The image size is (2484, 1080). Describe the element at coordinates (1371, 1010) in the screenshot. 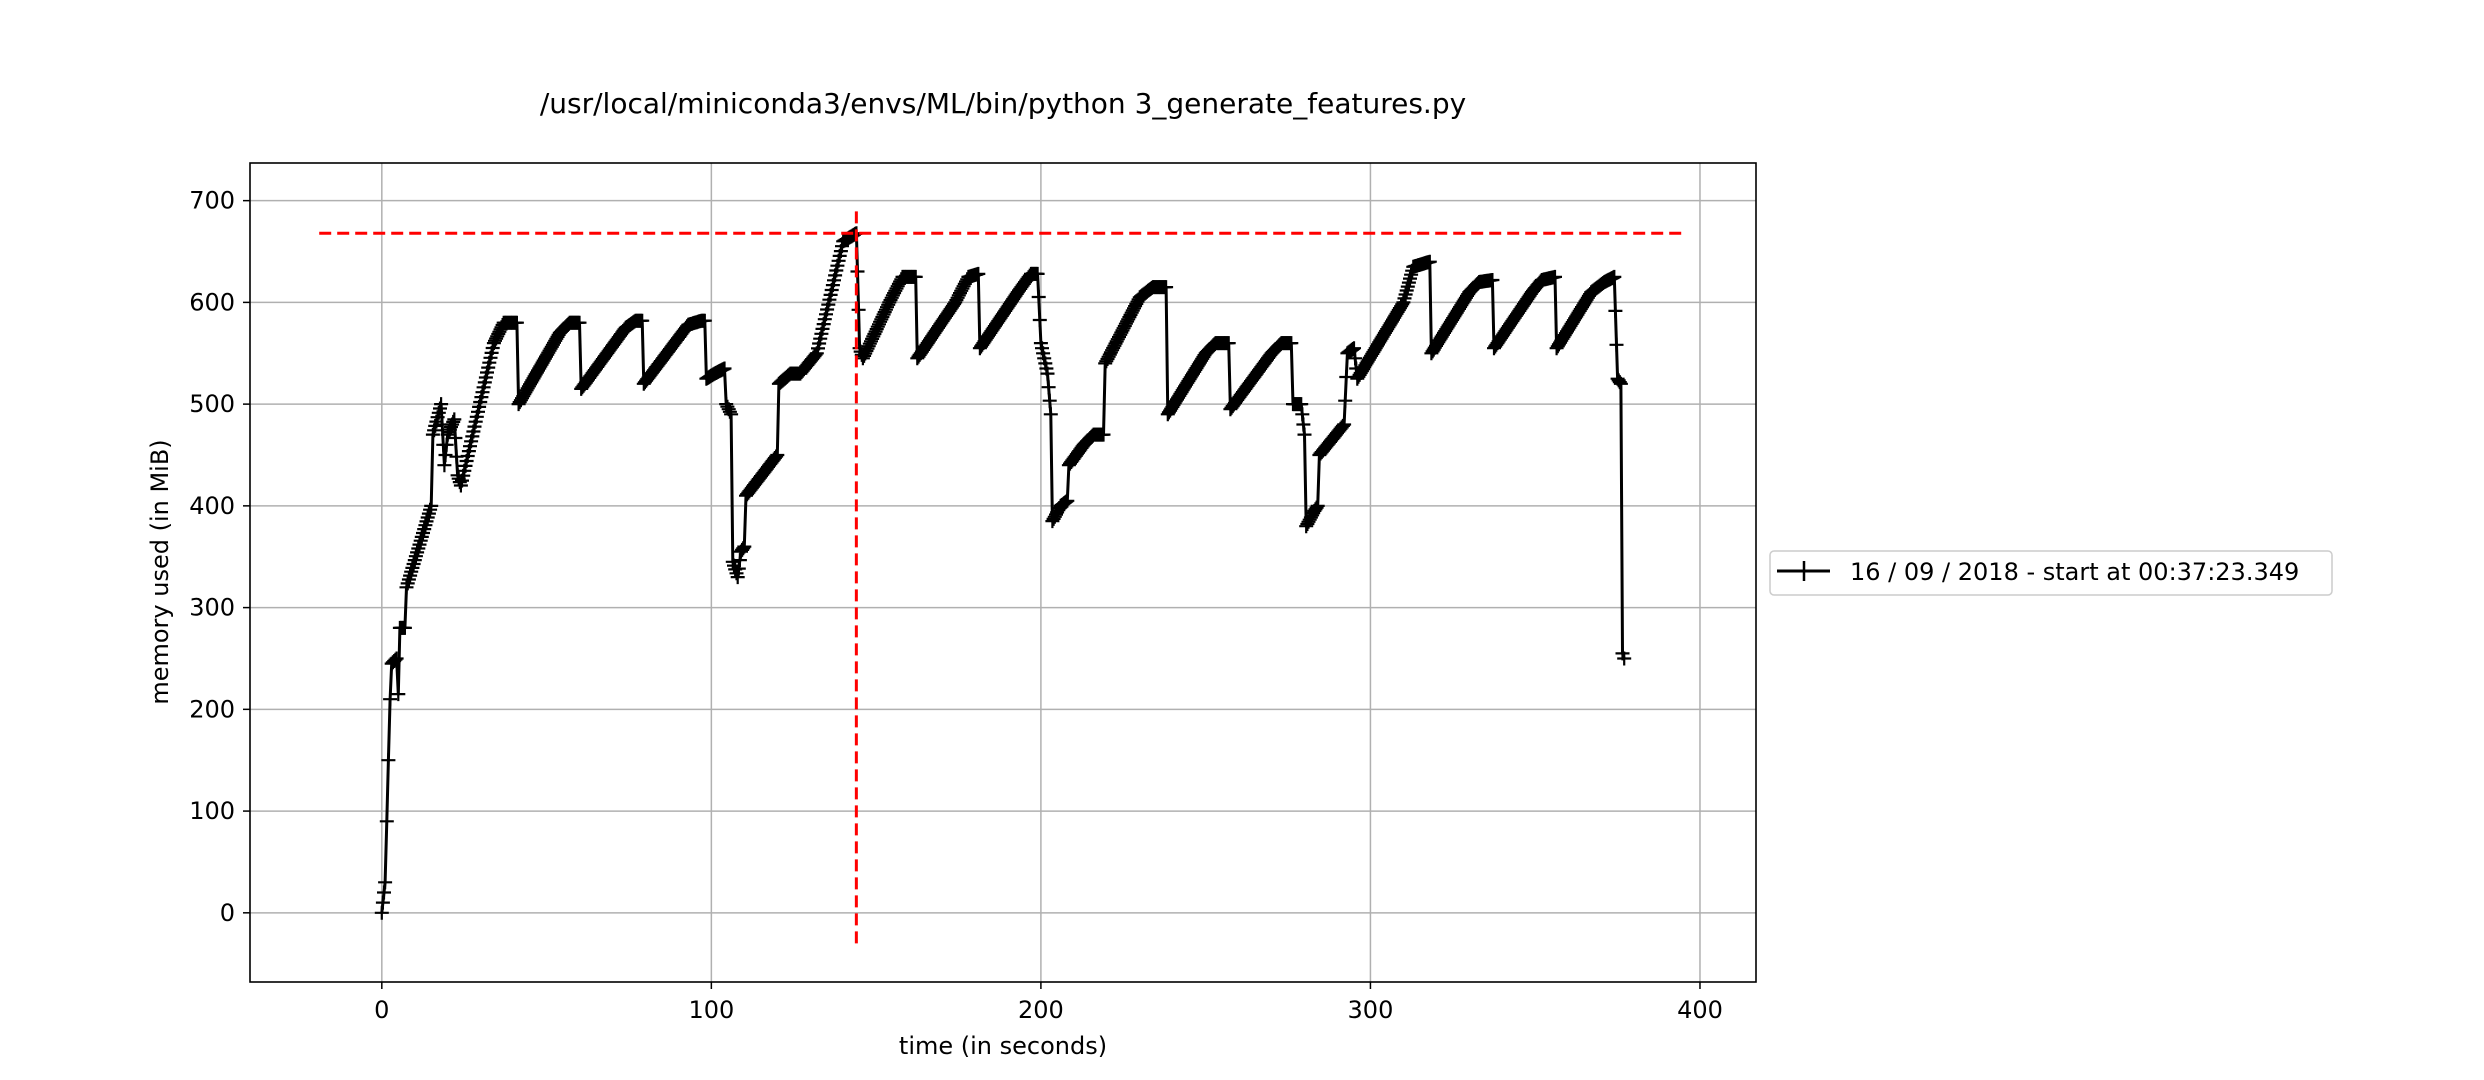

I see `x-tick-label: 300` at that location.